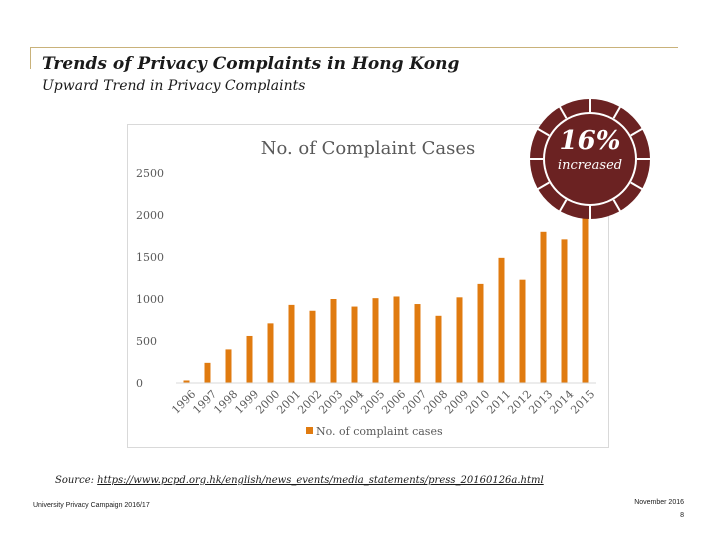 The height and width of the screenshot is (540, 720). What do you see at coordinates (585, 300) in the screenshot?
I see `bar-2015` at bounding box center [585, 300].